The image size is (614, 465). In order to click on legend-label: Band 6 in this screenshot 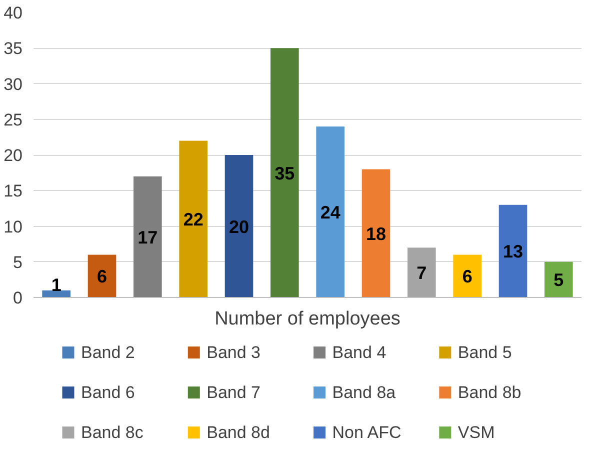, I will do `click(107, 392)`.